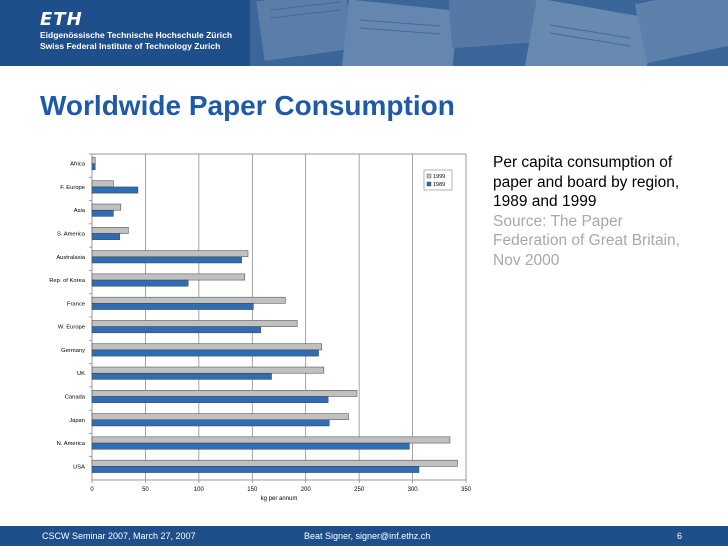 The width and height of the screenshot is (728, 546). Describe the element at coordinates (80, 211) in the screenshot. I see `category-label: Asia` at that location.